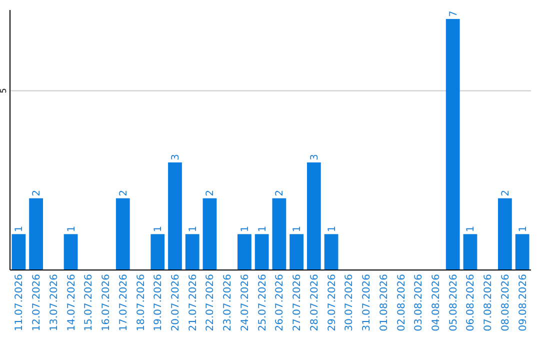 The image size is (540, 340). I want to click on y-tick-label: 5, so click(4, 91).